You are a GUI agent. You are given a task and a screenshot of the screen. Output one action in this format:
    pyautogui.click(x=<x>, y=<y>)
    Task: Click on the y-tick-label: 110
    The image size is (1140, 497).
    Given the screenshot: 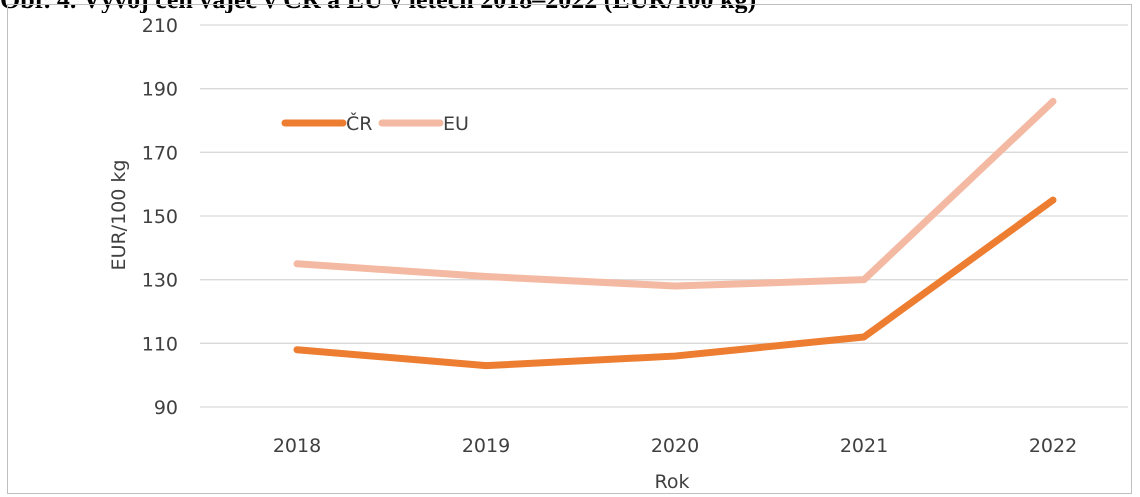 What is the action you would take?
    pyautogui.click(x=160, y=344)
    